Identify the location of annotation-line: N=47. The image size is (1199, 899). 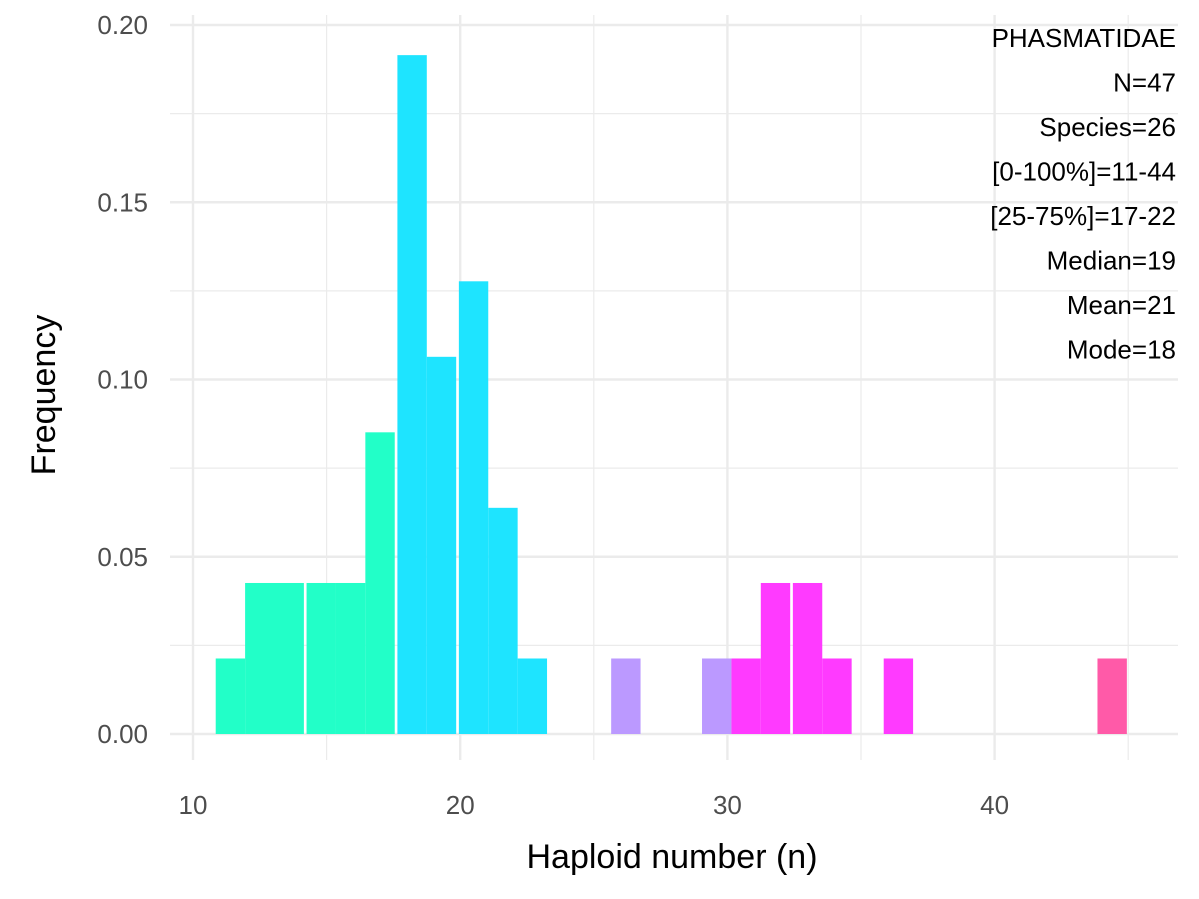
(1144, 83).